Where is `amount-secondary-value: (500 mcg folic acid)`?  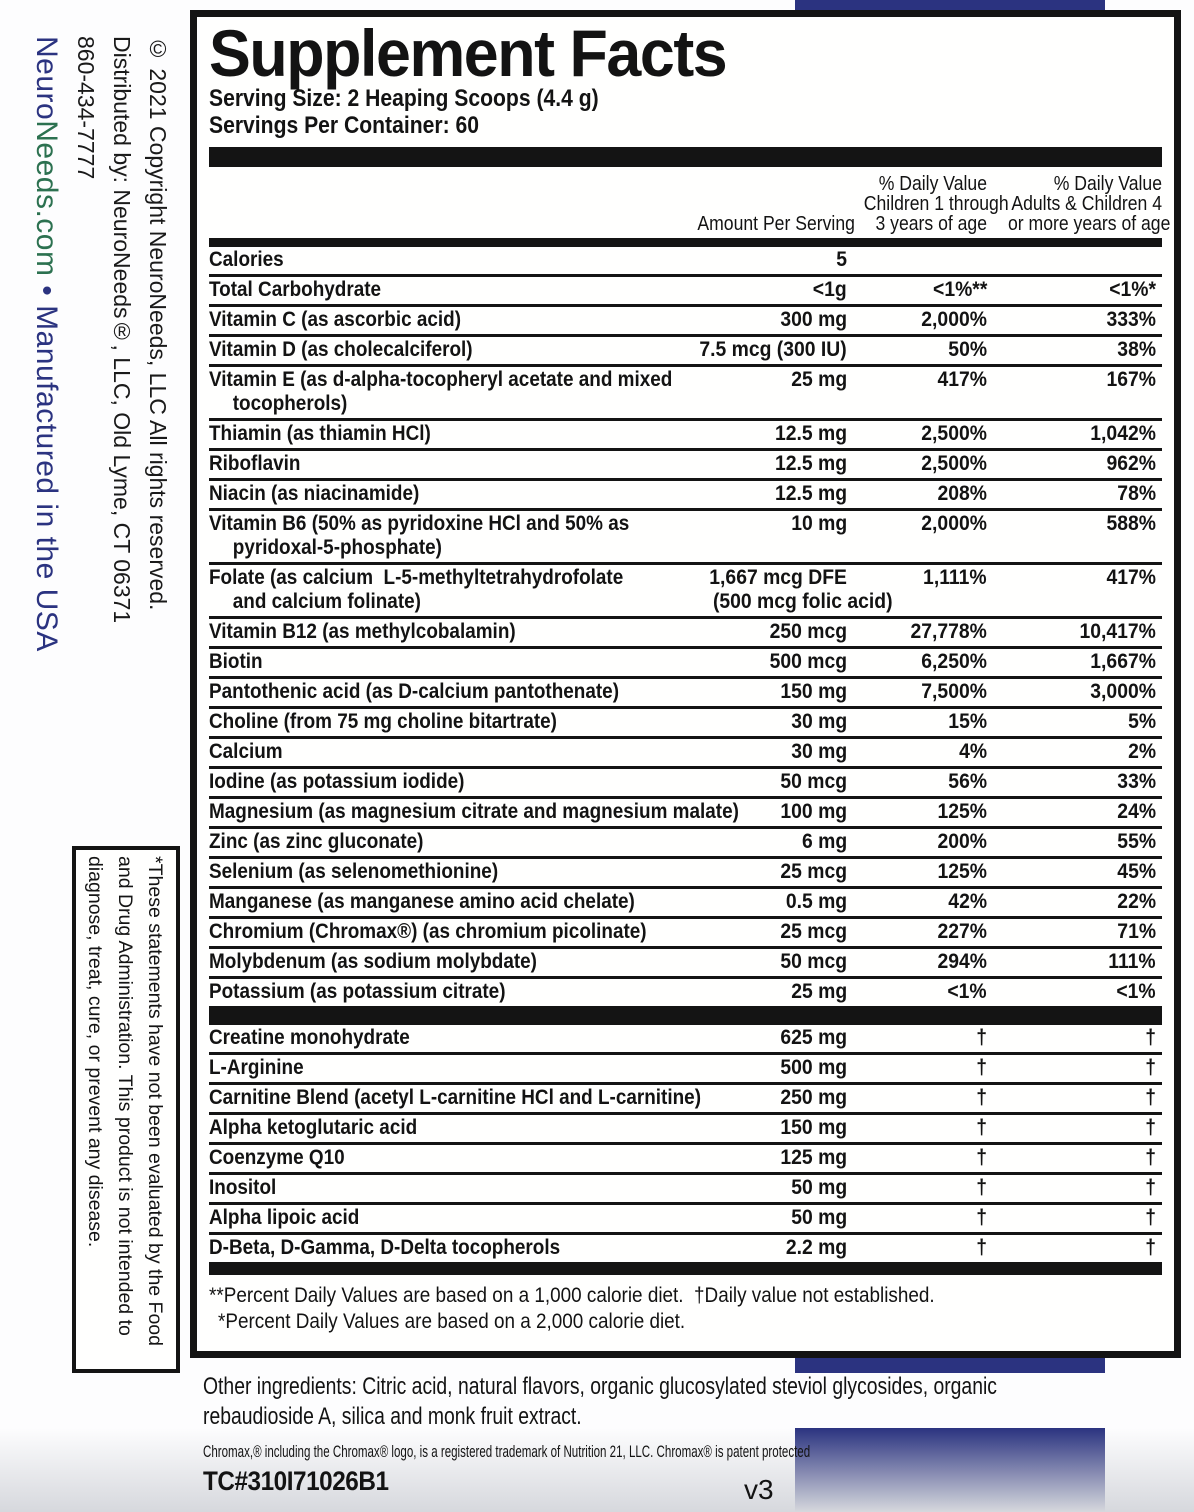
amount-secondary-value: (500 mcg folic acid) is located at coordinates (803, 601).